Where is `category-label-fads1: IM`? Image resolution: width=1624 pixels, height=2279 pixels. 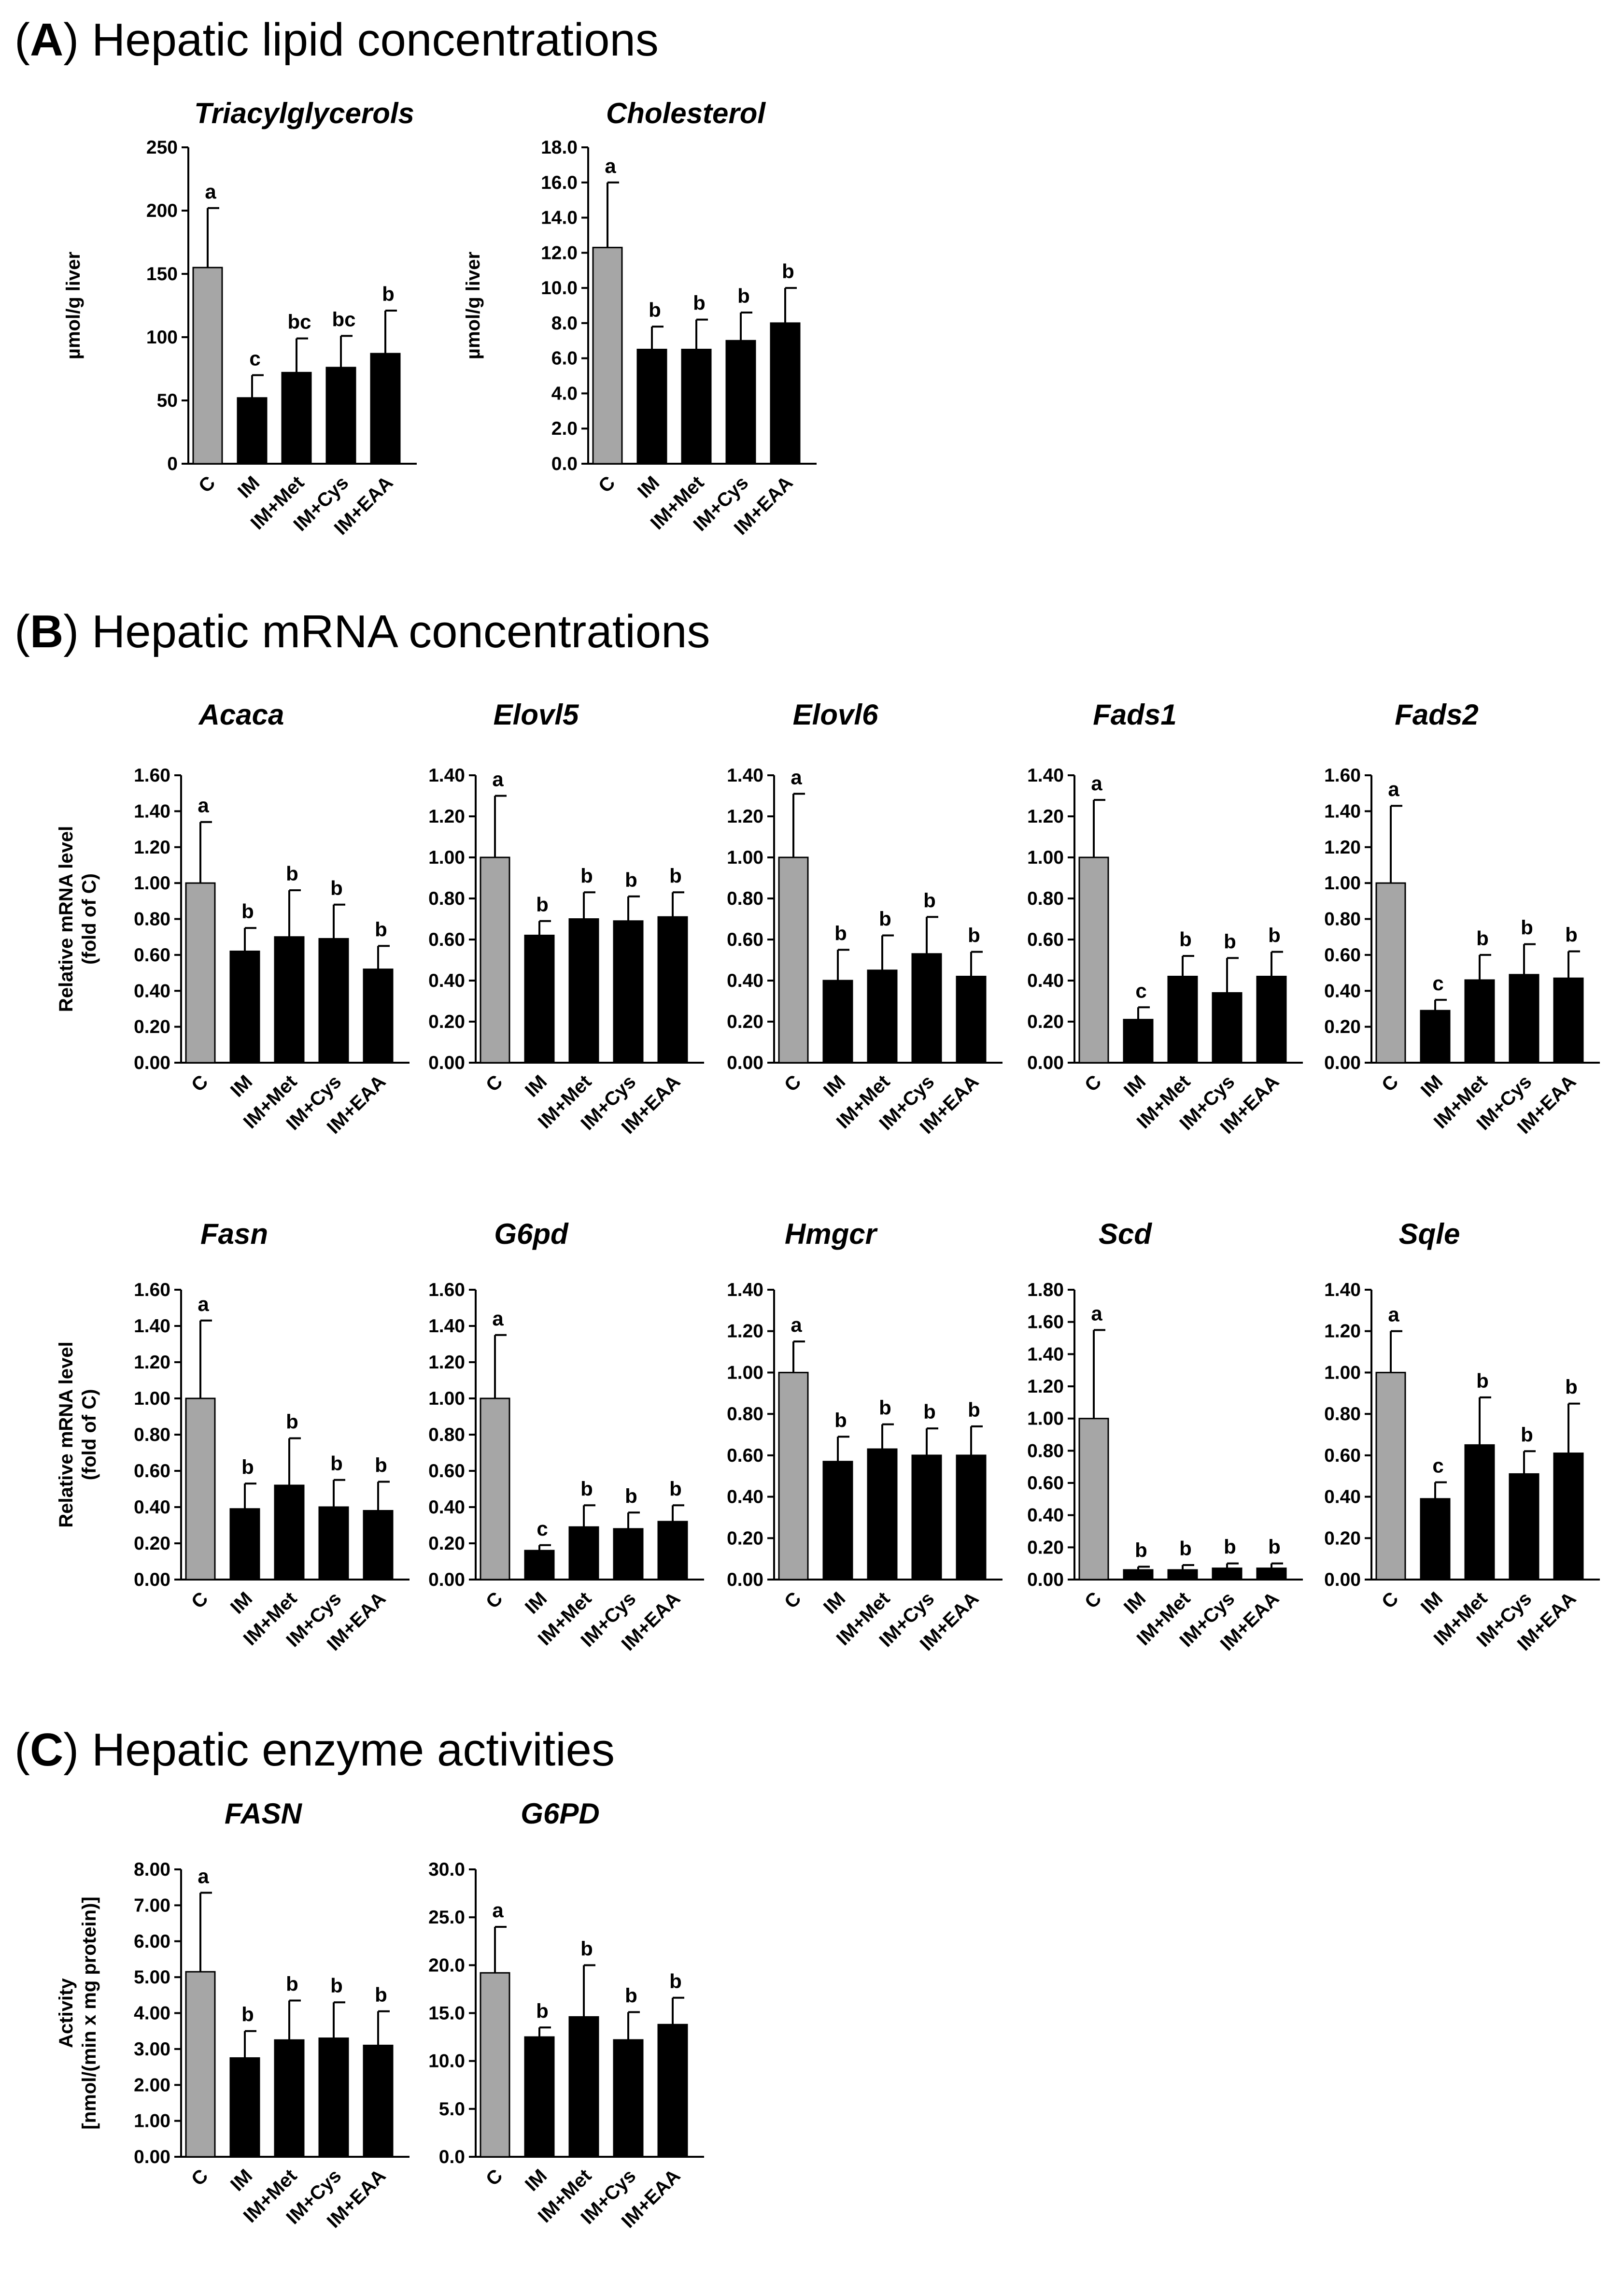 category-label-fads1: IM is located at coordinates (1135, 1086).